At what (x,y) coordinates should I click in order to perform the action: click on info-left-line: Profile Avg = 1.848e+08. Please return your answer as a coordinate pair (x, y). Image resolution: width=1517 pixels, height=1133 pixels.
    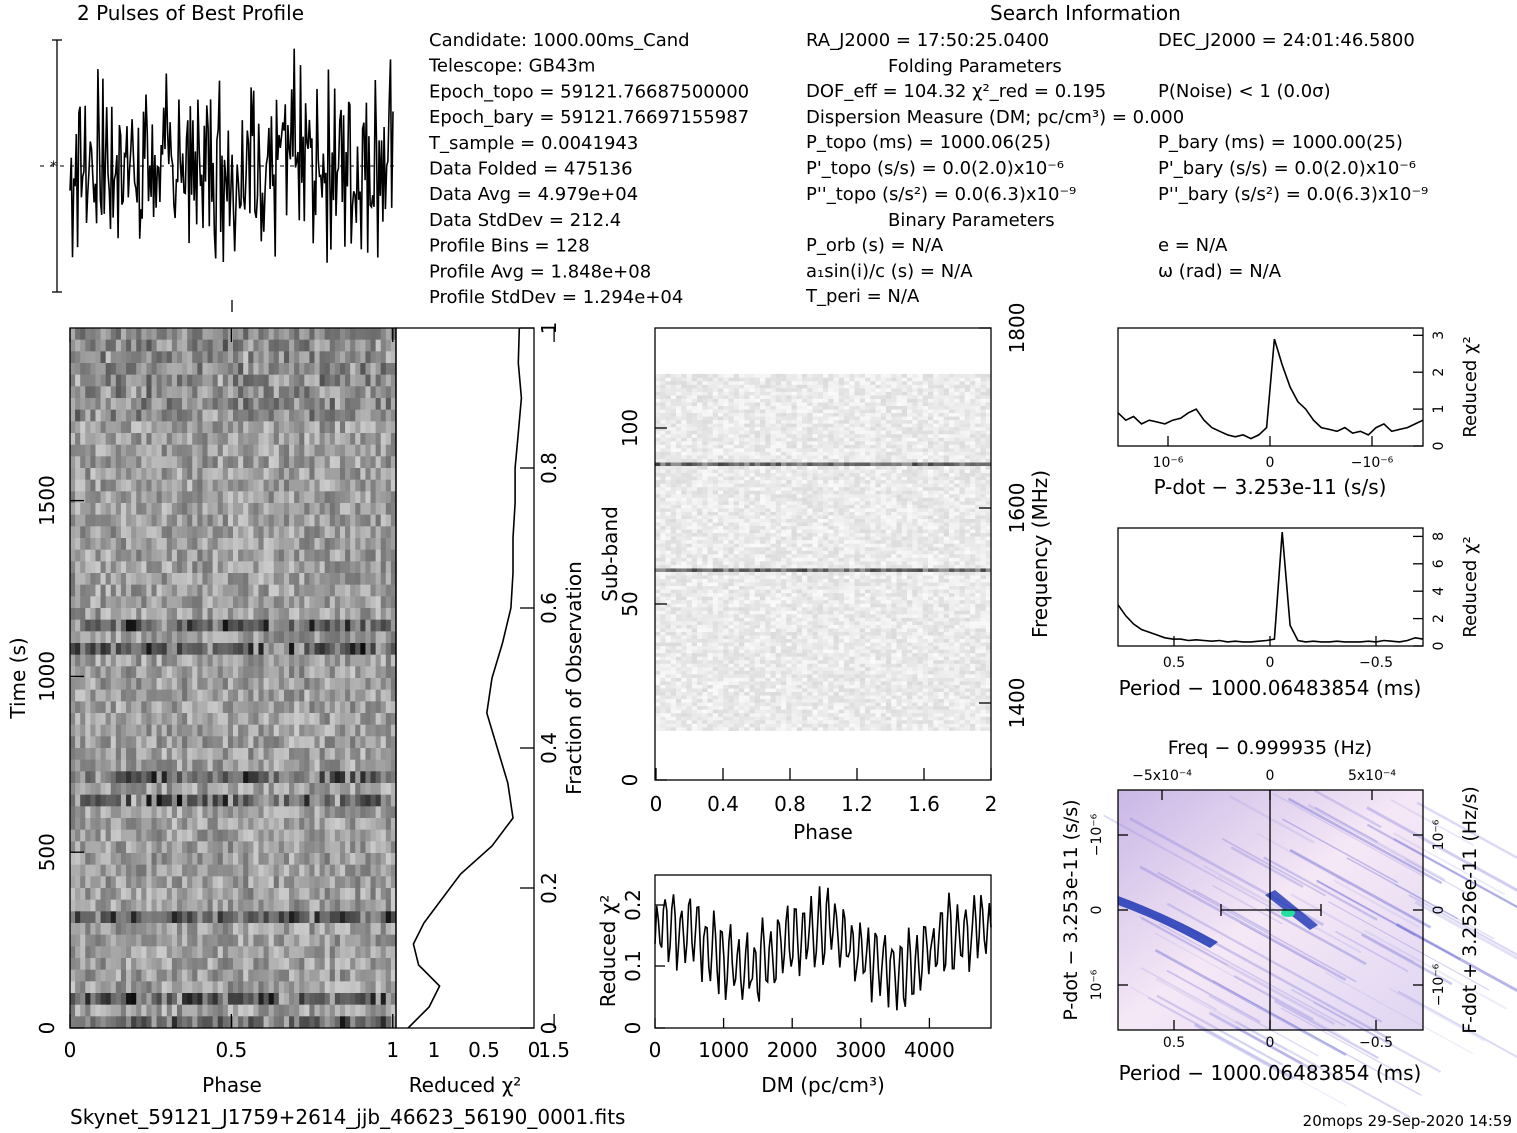
    Looking at the image, I should click on (540, 271).